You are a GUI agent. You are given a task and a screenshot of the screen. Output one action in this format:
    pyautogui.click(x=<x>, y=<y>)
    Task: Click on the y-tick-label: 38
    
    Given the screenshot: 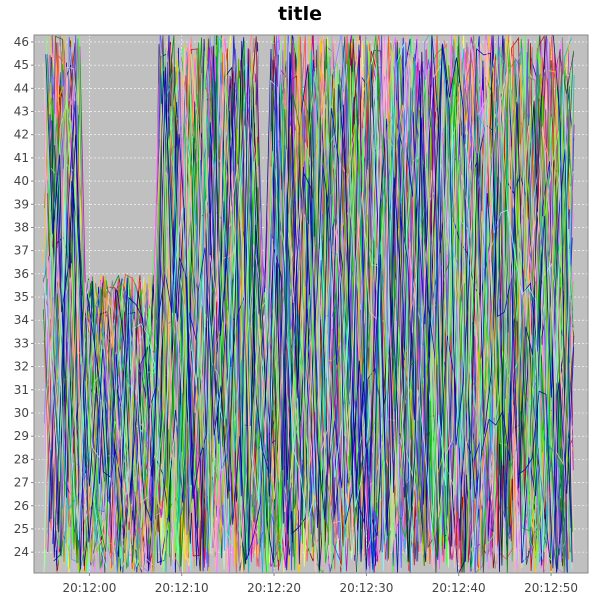 What is the action you would take?
    pyautogui.click(x=21, y=227)
    